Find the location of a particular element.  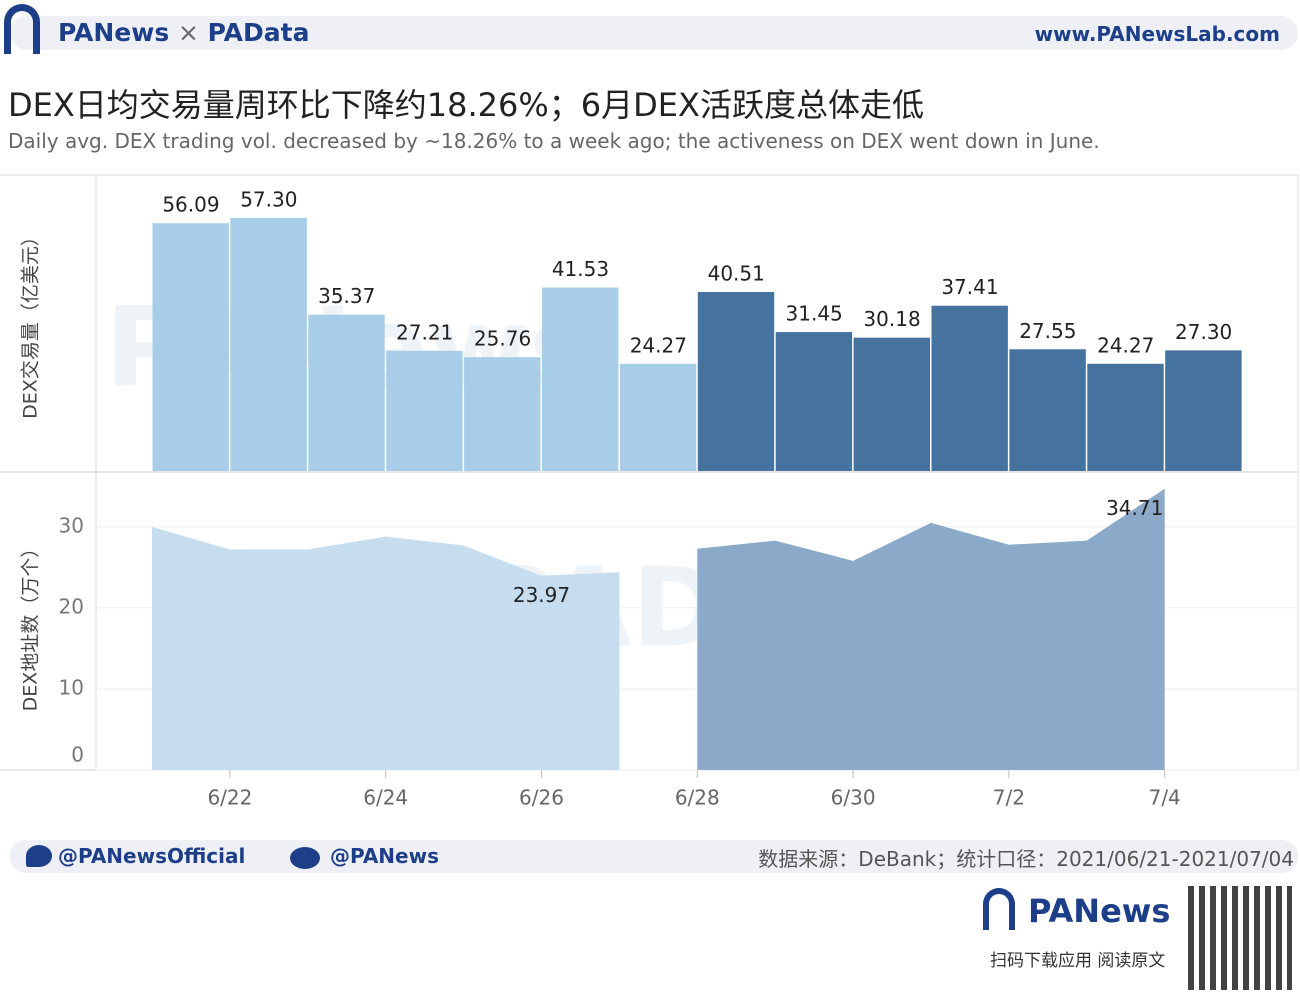

x-tick-label: 7/4 is located at coordinates (1165, 798).